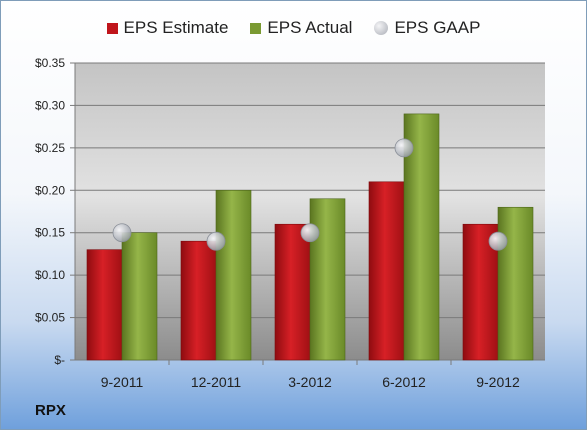 The width and height of the screenshot is (587, 430). I want to click on legend-item-actual: EPS Actual, so click(301, 28).